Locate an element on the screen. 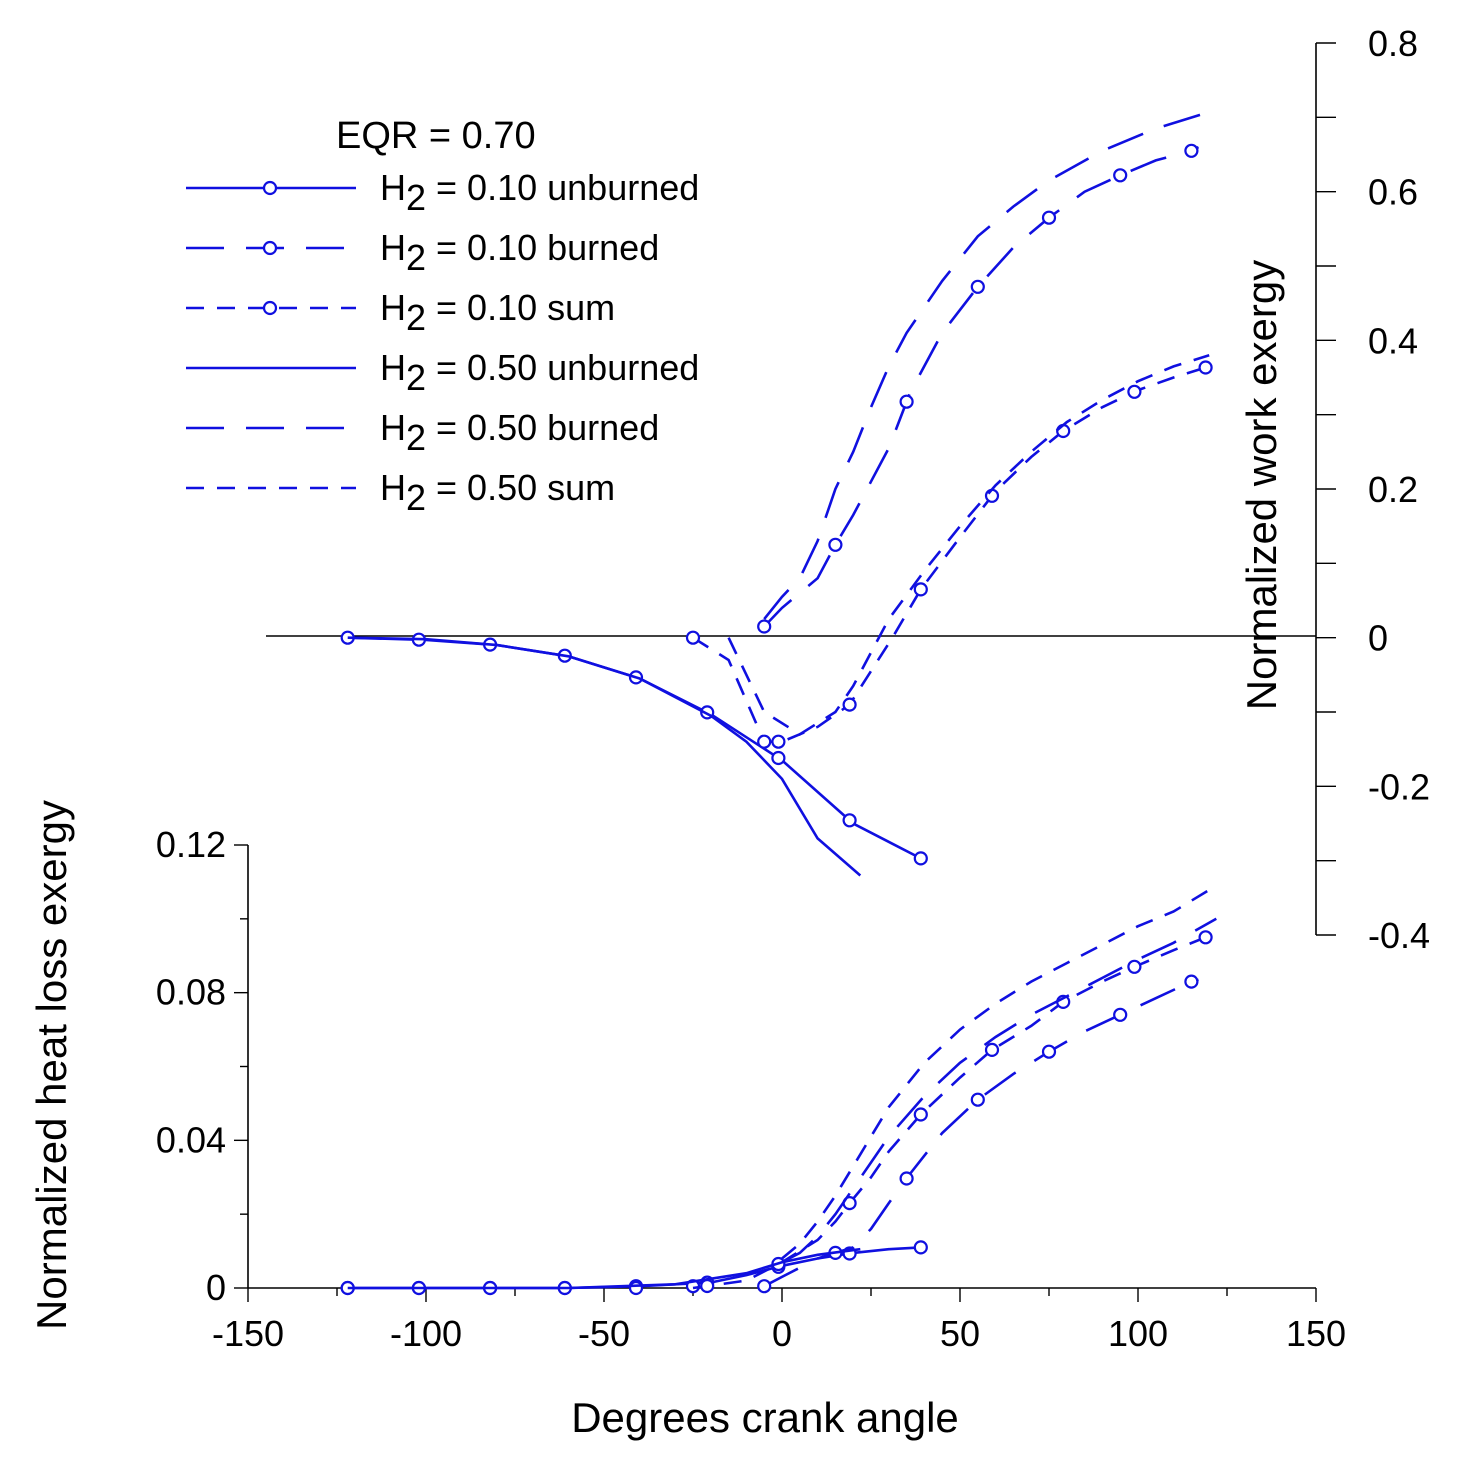  legend-entry: H2 = 0.50 burned is located at coordinates (422, 432).